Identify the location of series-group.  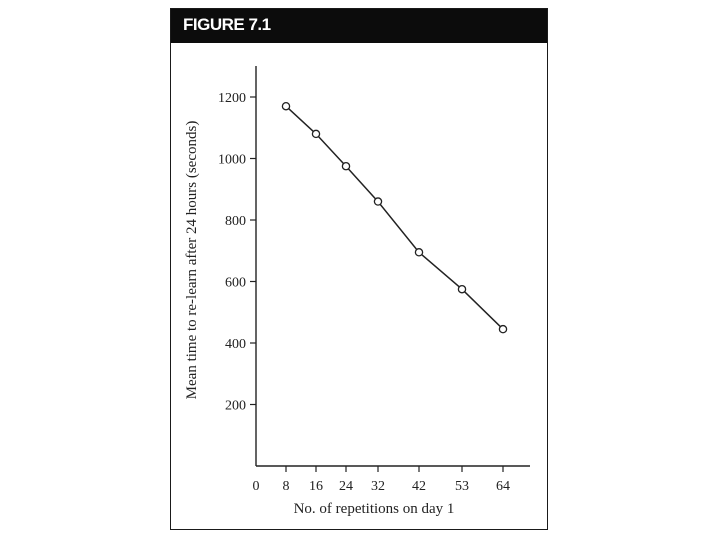
(394, 217).